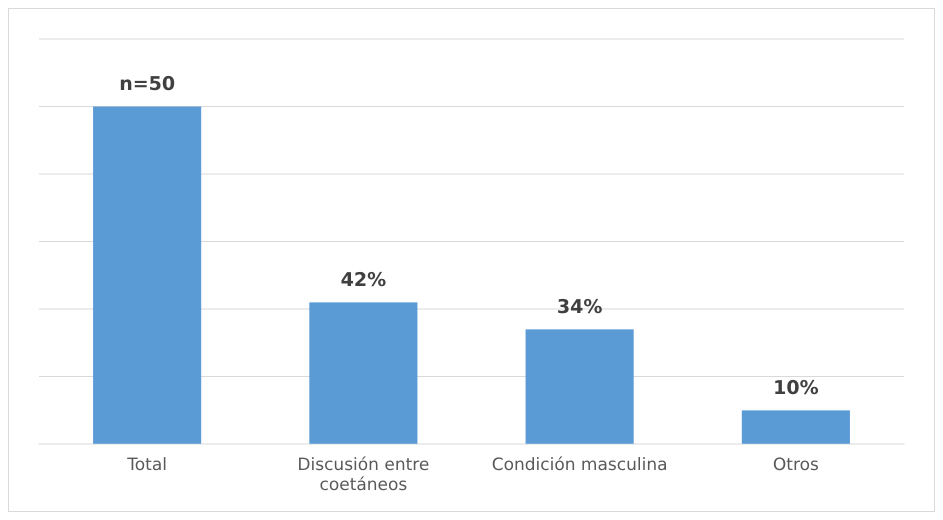 Image resolution: width=943 pixels, height=520 pixels. Describe the element at coordinates (579, 307) in the screenshot. I see `data-label: 34%` at that location.